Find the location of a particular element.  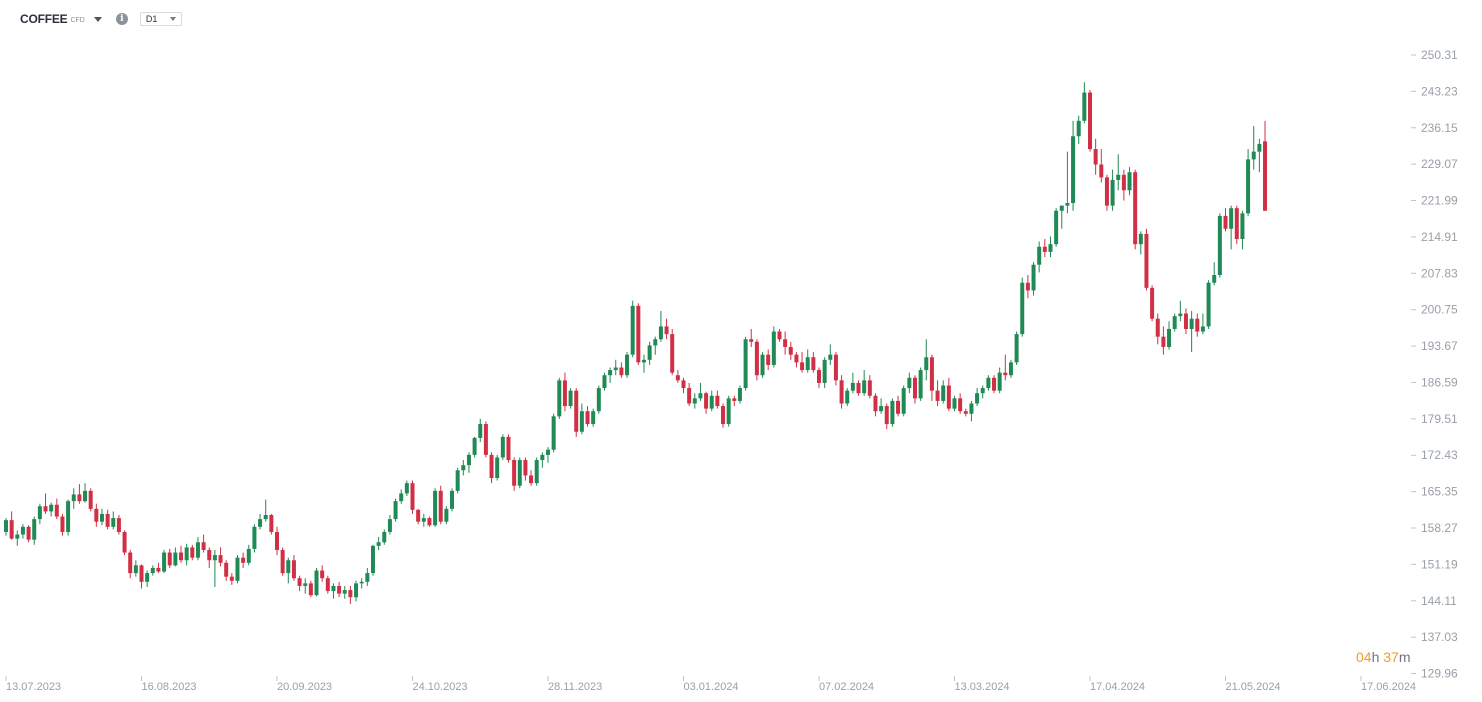

countdown-minutes: 37 is located at coordinates (1391, 657).